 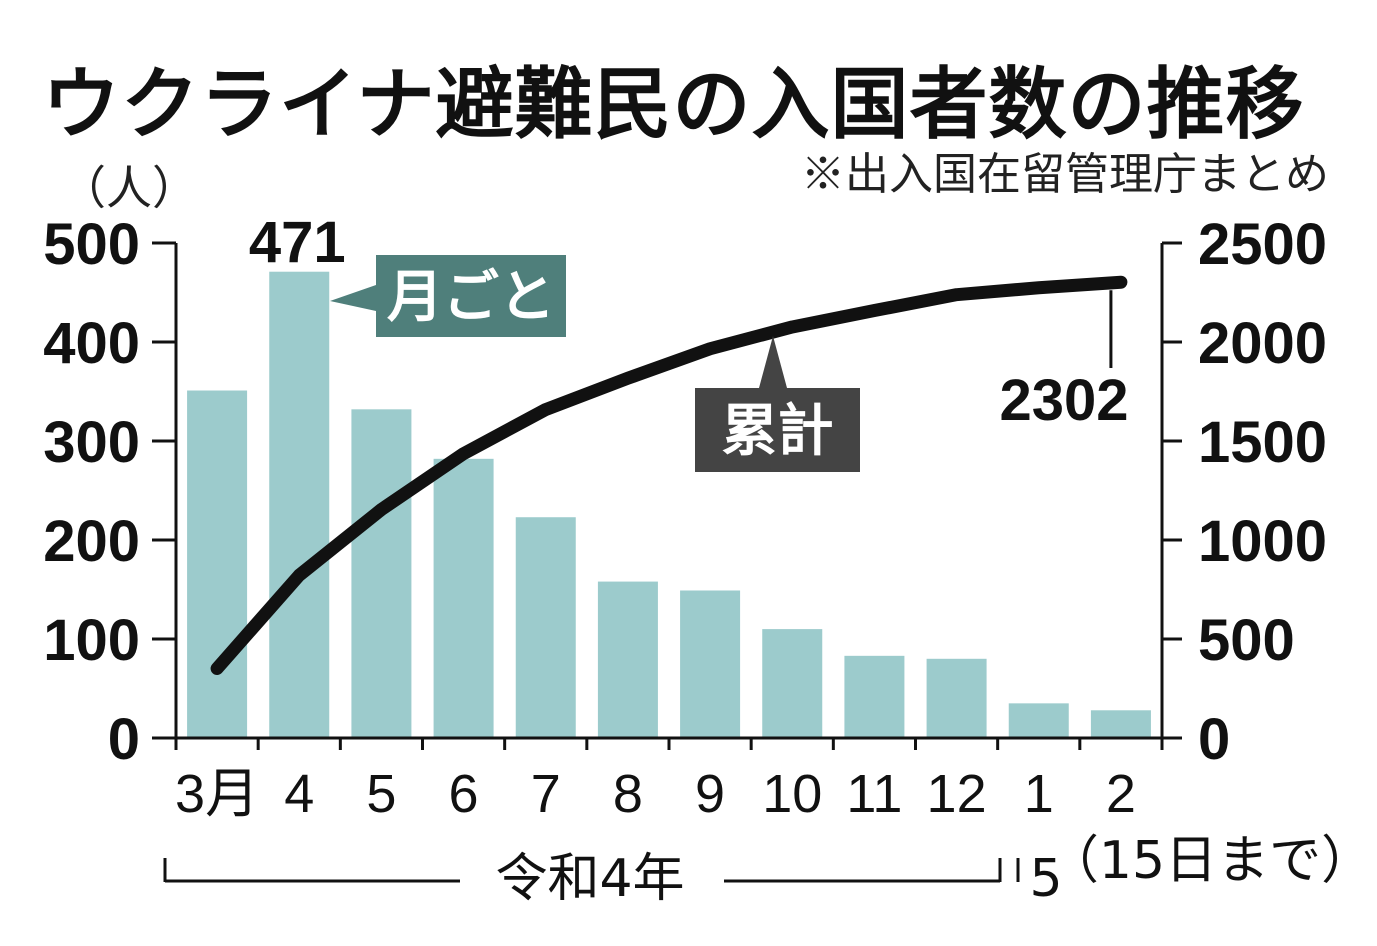 What do you see at coordinates (1246, 640) in the screenshot?
I see `y-right-tick-label: 500` at bounding box center [1246, 640].